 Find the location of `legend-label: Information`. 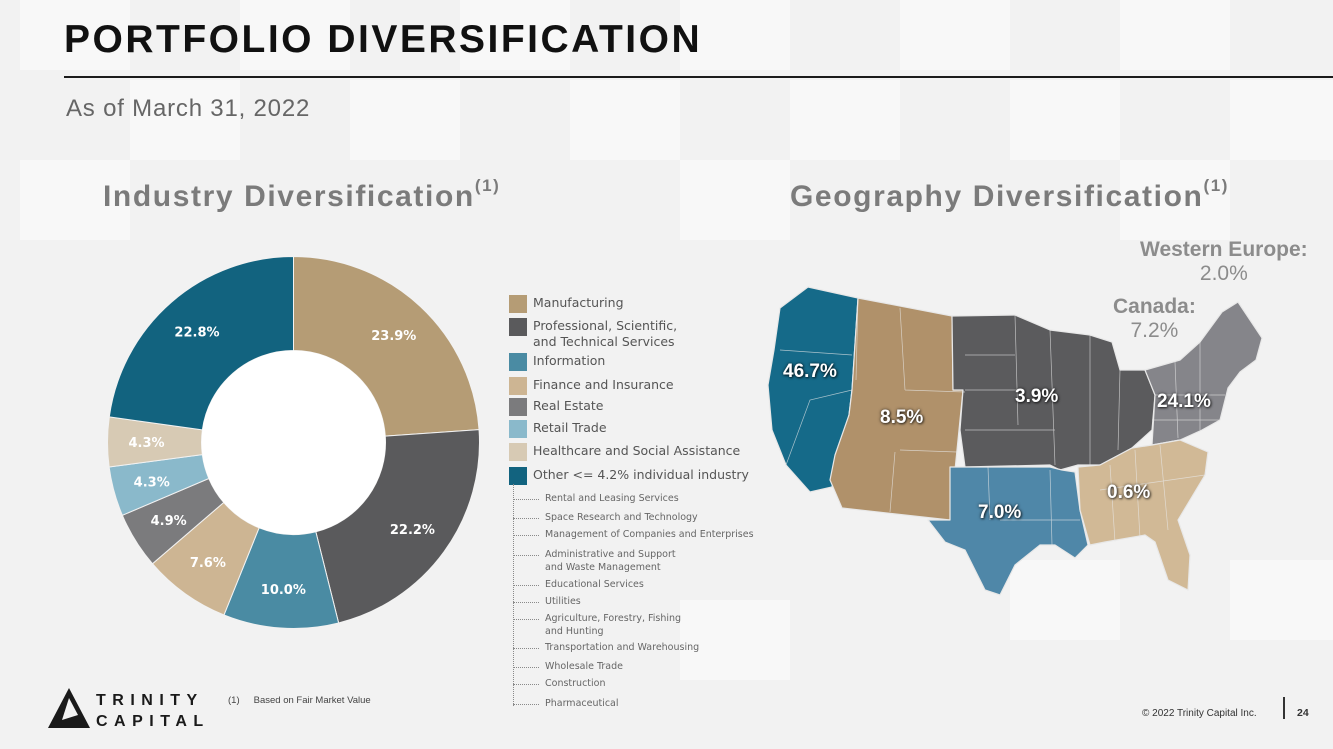

legend-label: Information is located at coordinates (569, 360).